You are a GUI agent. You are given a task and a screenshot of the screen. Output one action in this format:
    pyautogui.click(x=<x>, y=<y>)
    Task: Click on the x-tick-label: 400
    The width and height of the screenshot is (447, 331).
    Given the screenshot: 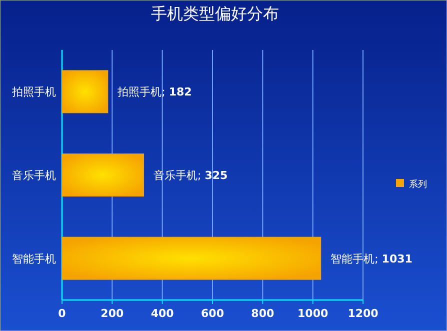 What is the action you would take?
    pyautogui.click(x=162, y=313)
    